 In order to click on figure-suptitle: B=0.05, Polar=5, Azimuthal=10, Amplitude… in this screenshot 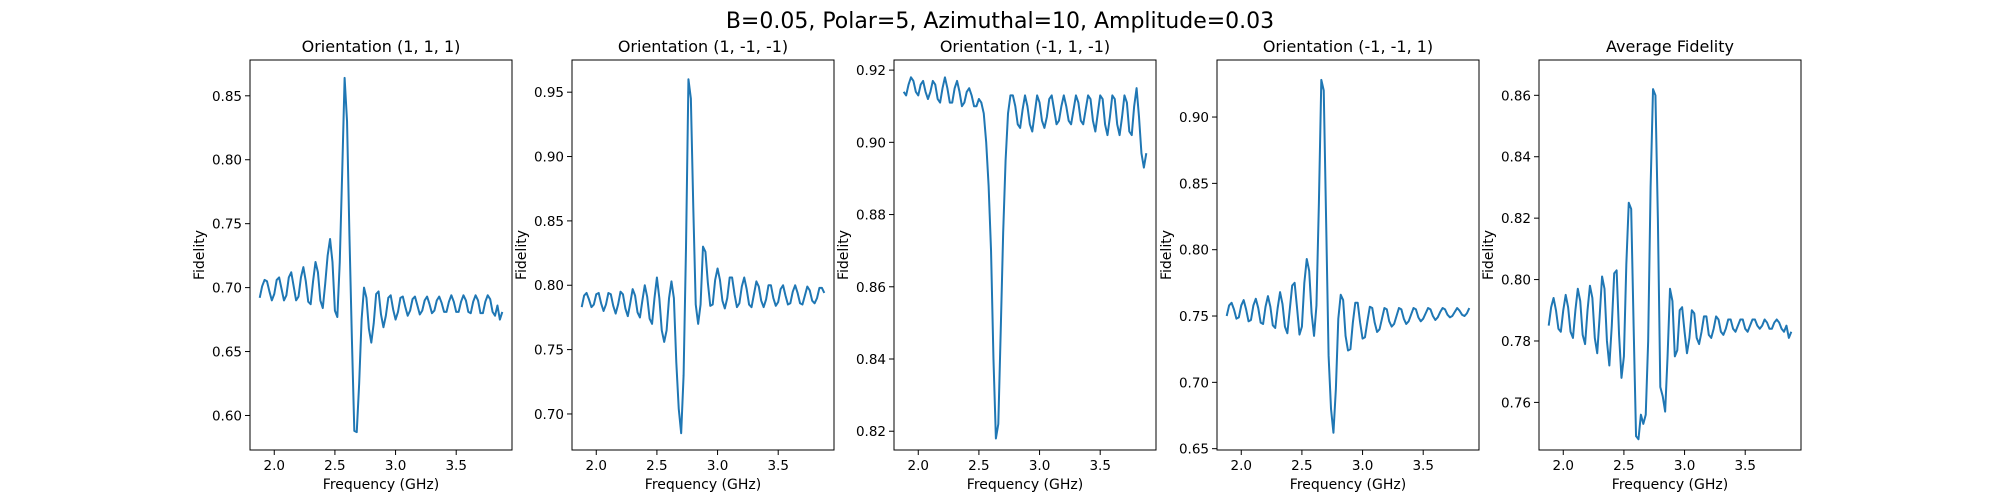, I will do `click(1000, 21)`.